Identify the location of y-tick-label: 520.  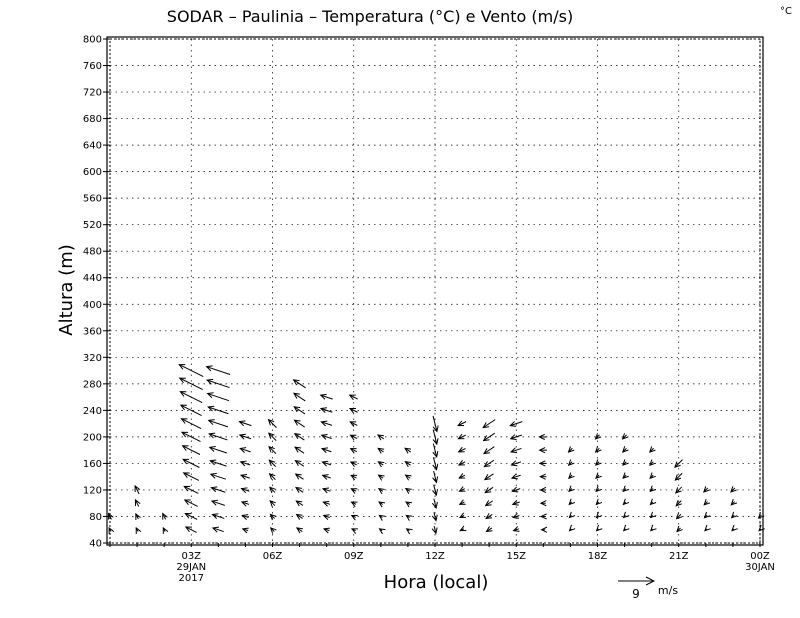
(92, 225).